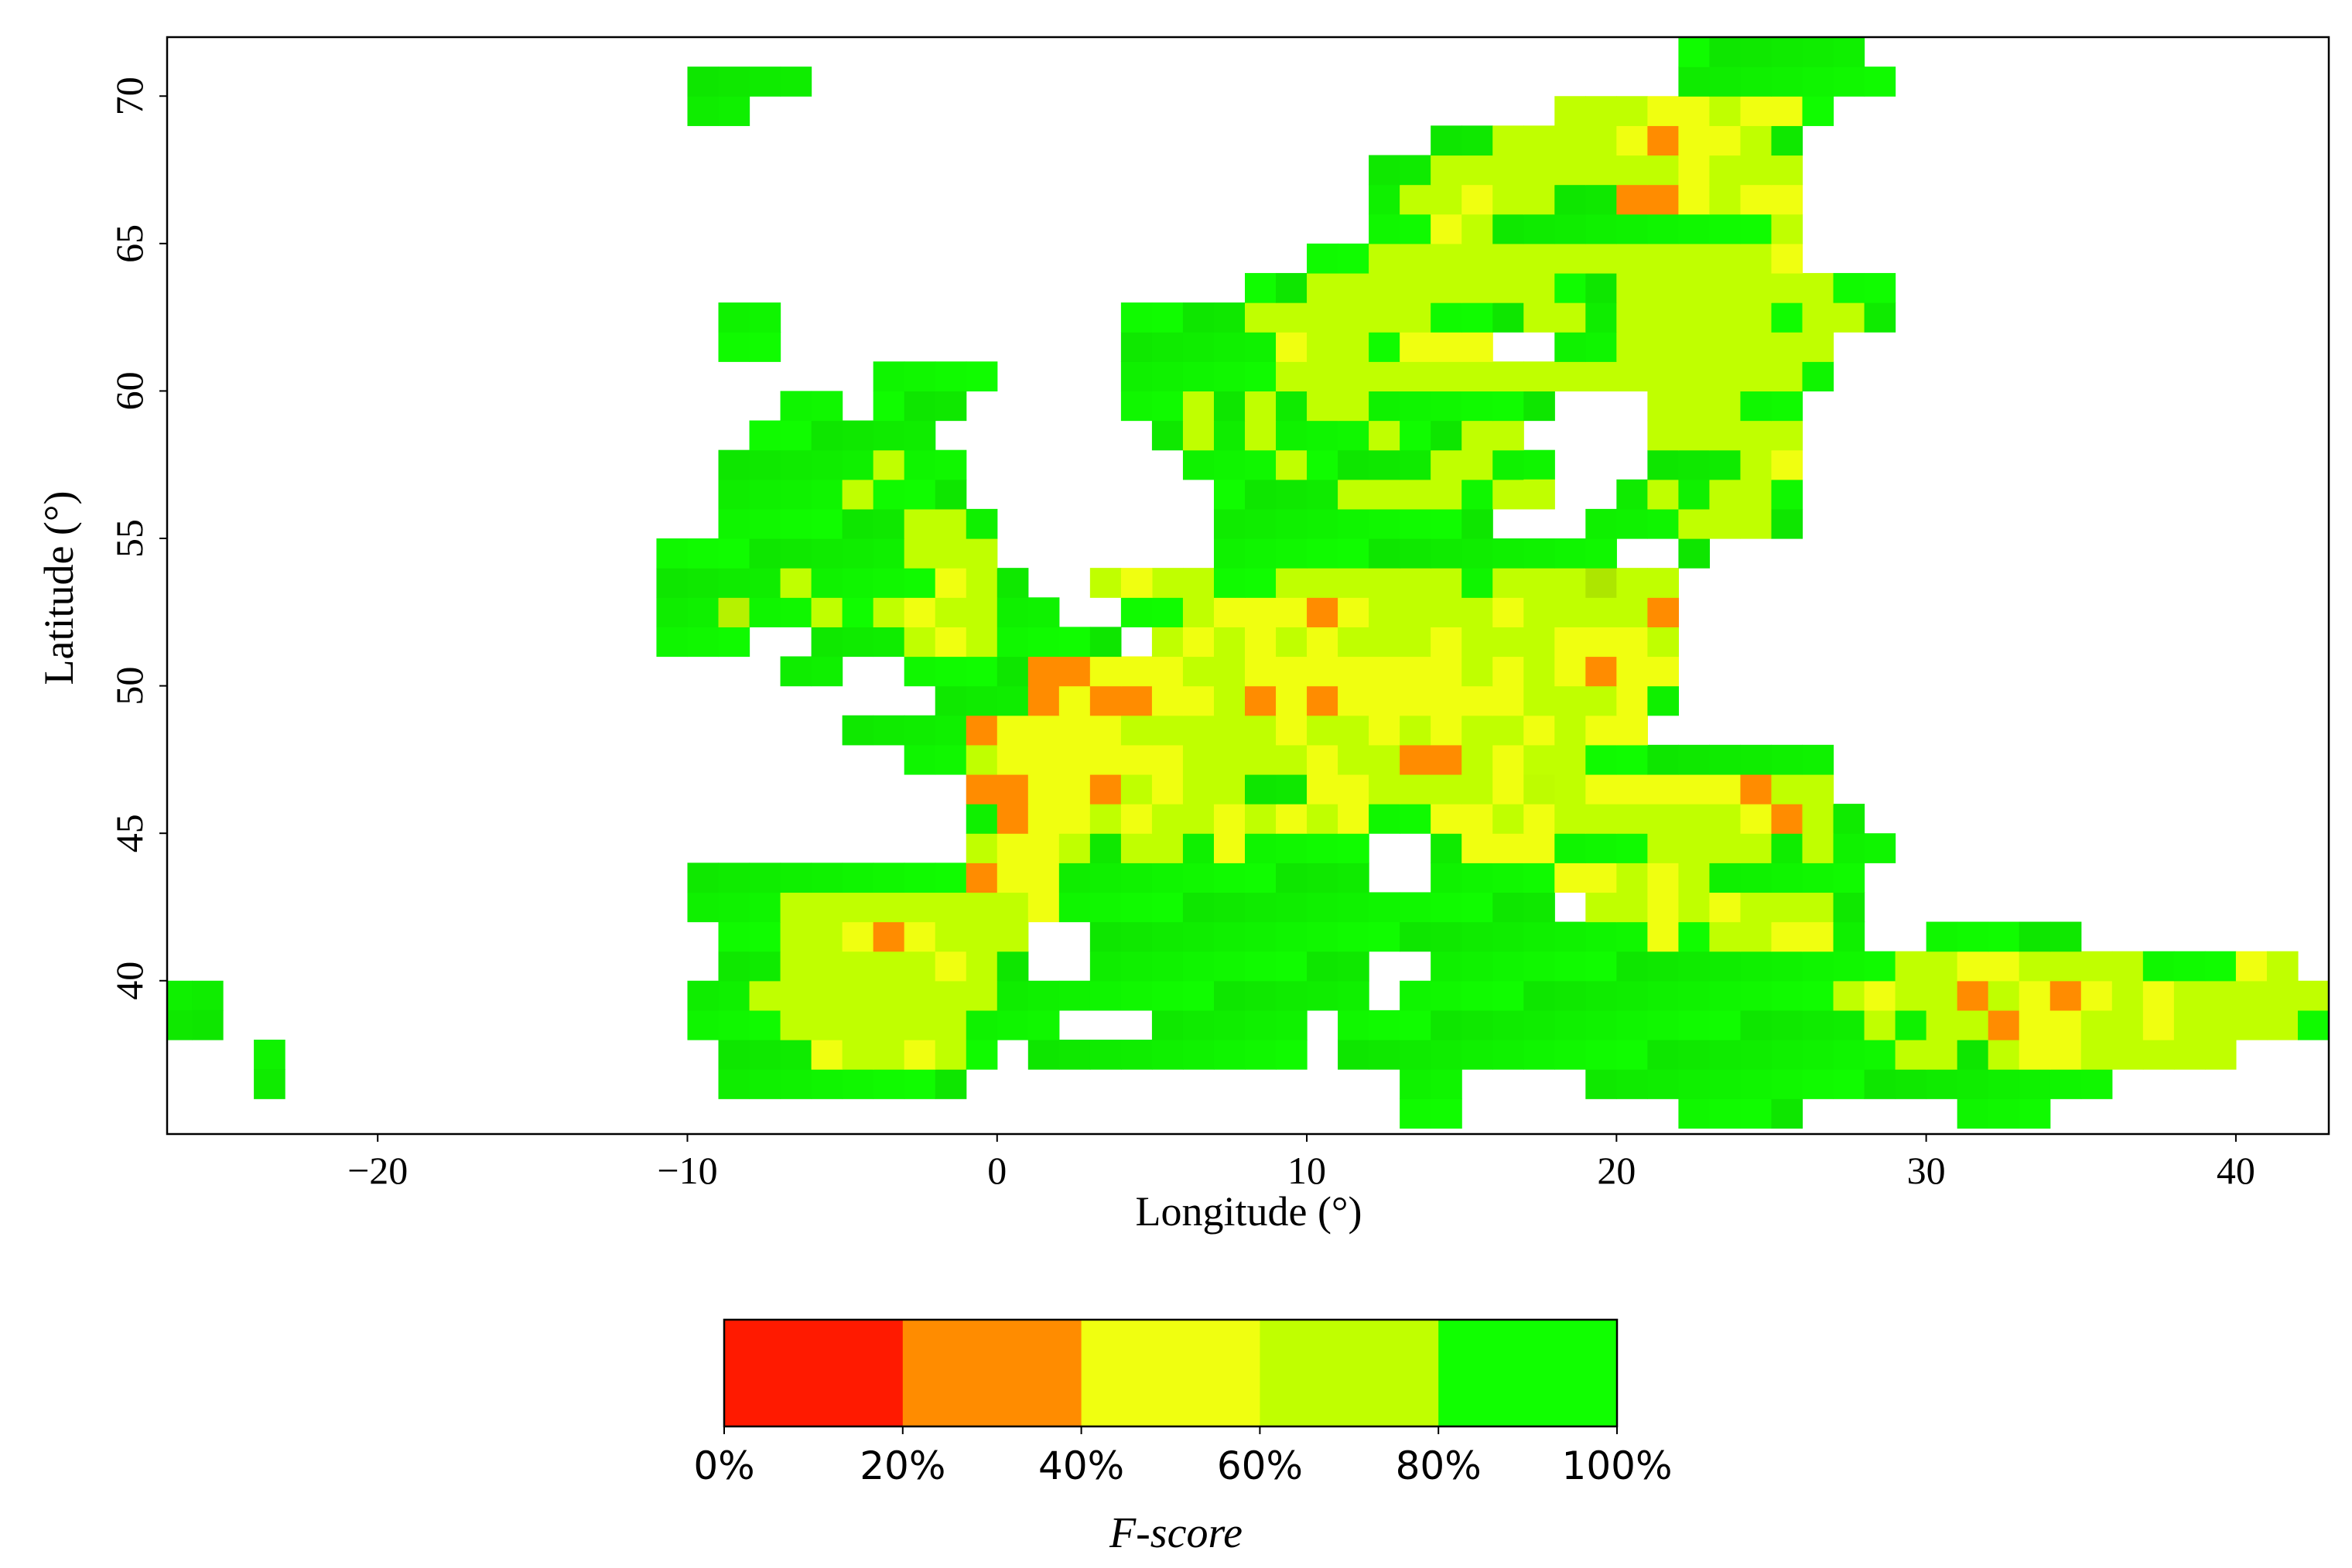 Image resolution: width=2352 pixels, height=1568 pixels. Describe the element at coordinates (1306, 1170) in the screenshot. I see `x-tick-label: 10` at that location.